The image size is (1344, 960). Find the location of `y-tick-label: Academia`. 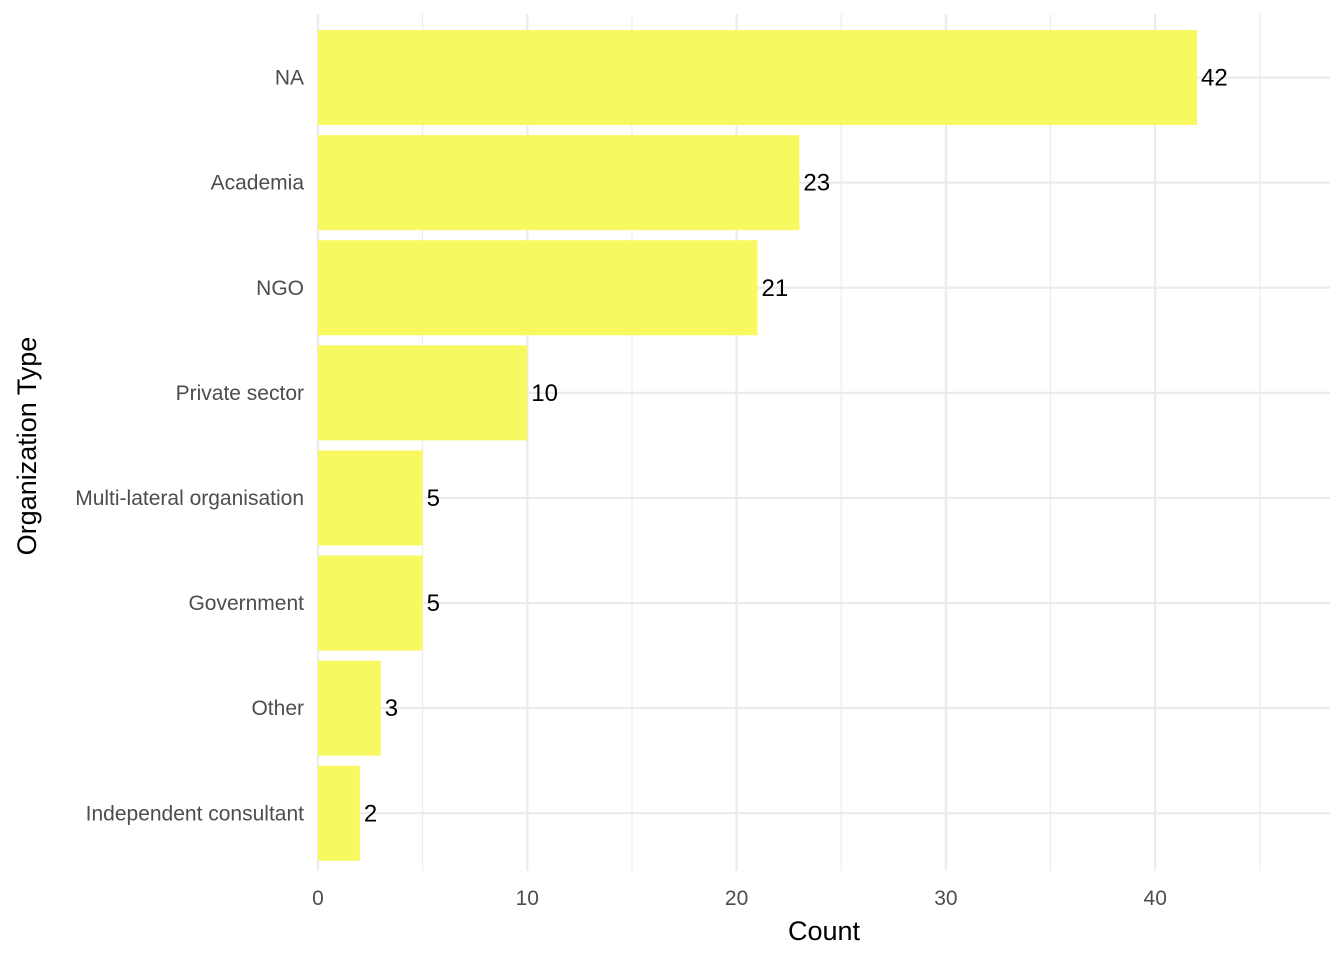

y-tick-label: Academia is located at coordinates (258, 183).